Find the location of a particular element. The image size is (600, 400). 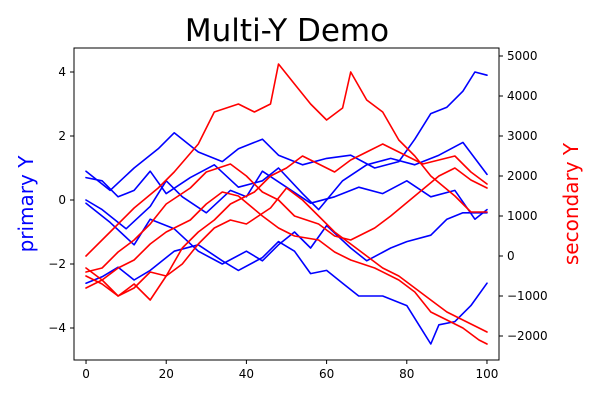

primary-y-axis: −4 −2 0 2 4 is located at coordinates (61, 200).